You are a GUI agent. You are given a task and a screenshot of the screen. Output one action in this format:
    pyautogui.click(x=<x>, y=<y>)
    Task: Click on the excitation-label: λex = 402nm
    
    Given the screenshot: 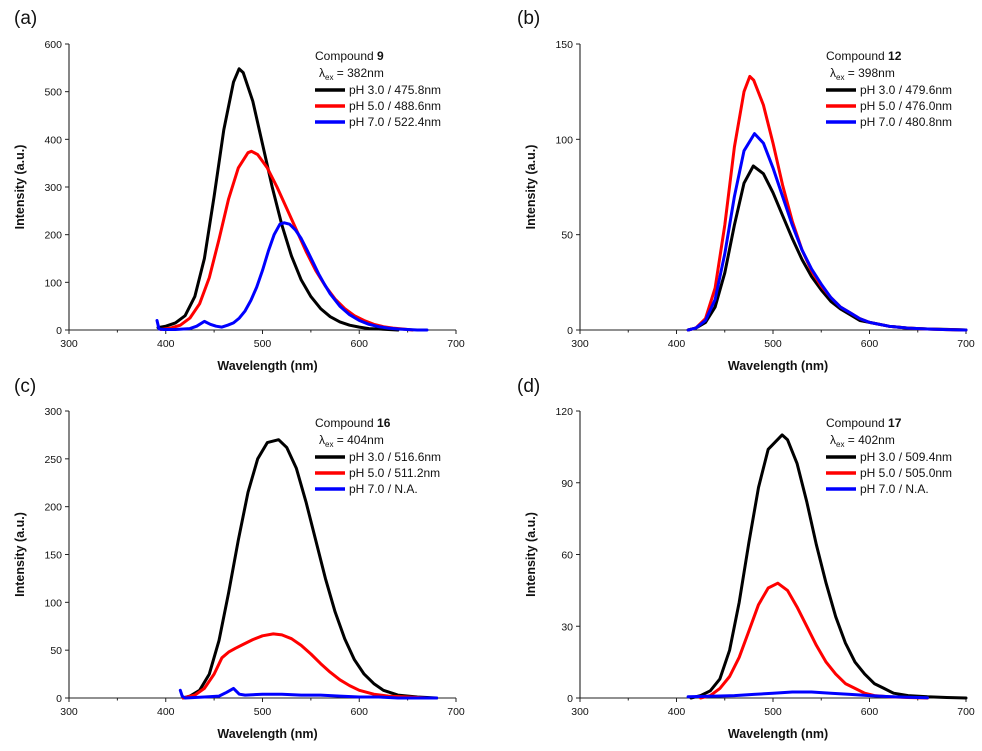 What is the action you would take?
    pyautogui.click(x=862, y=441)
    